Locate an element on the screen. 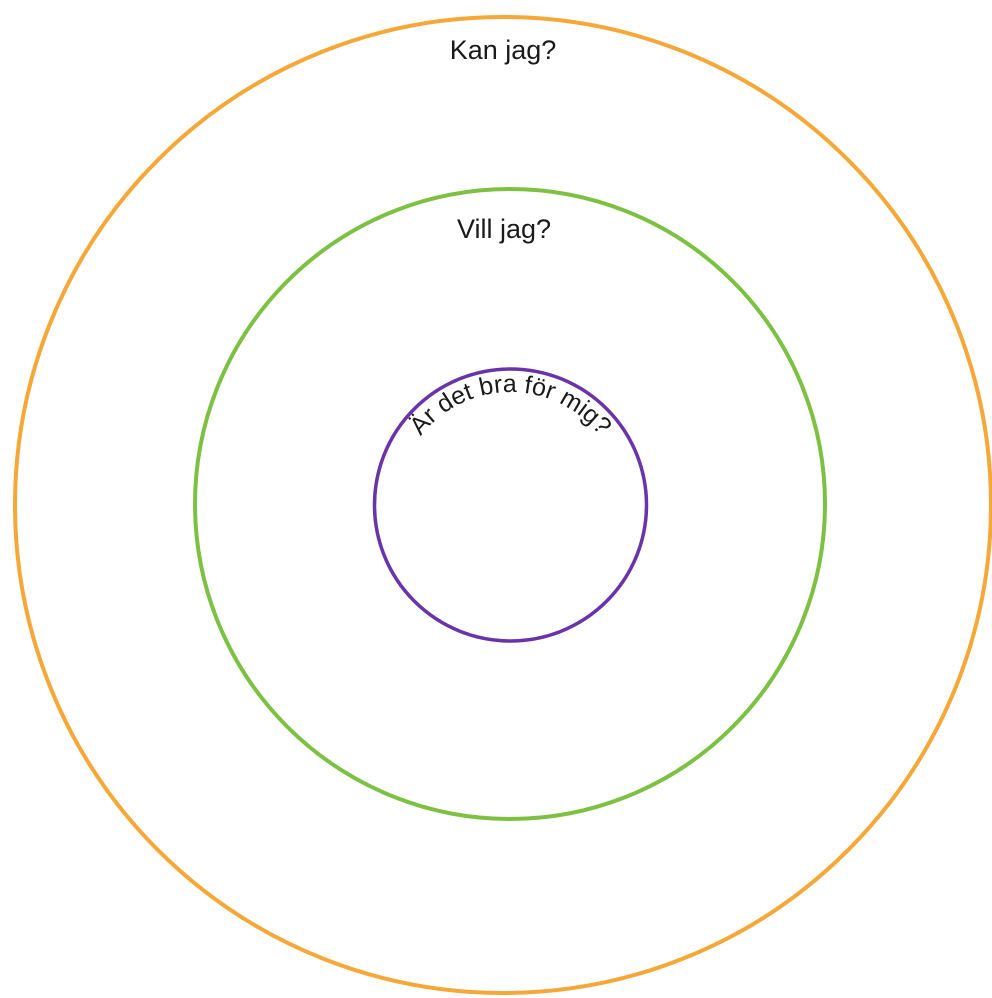 Image resolution: width=992 pixels, height=998 pixels. inner-ring-label-path: Är det bra för mig? is located at coordinates (510, 405).